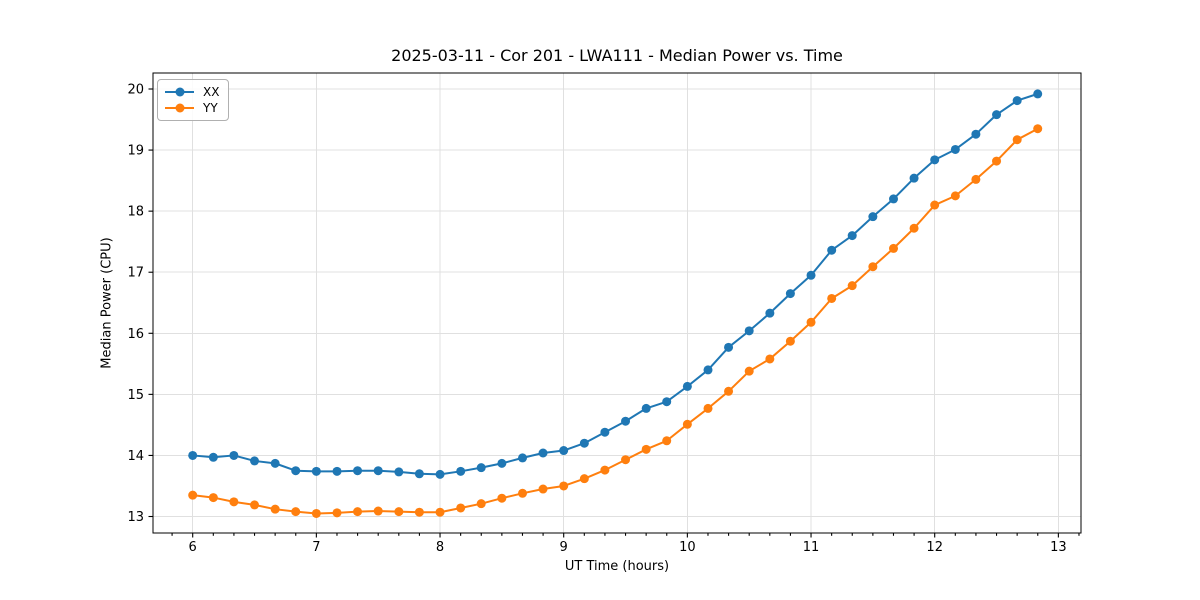 The width and height of the screenshot is (1200, 600). What do you see at coordinates (135, 212) in the screenshot?
I see `y-tick-label: 18` at bounding box center [135, 212].